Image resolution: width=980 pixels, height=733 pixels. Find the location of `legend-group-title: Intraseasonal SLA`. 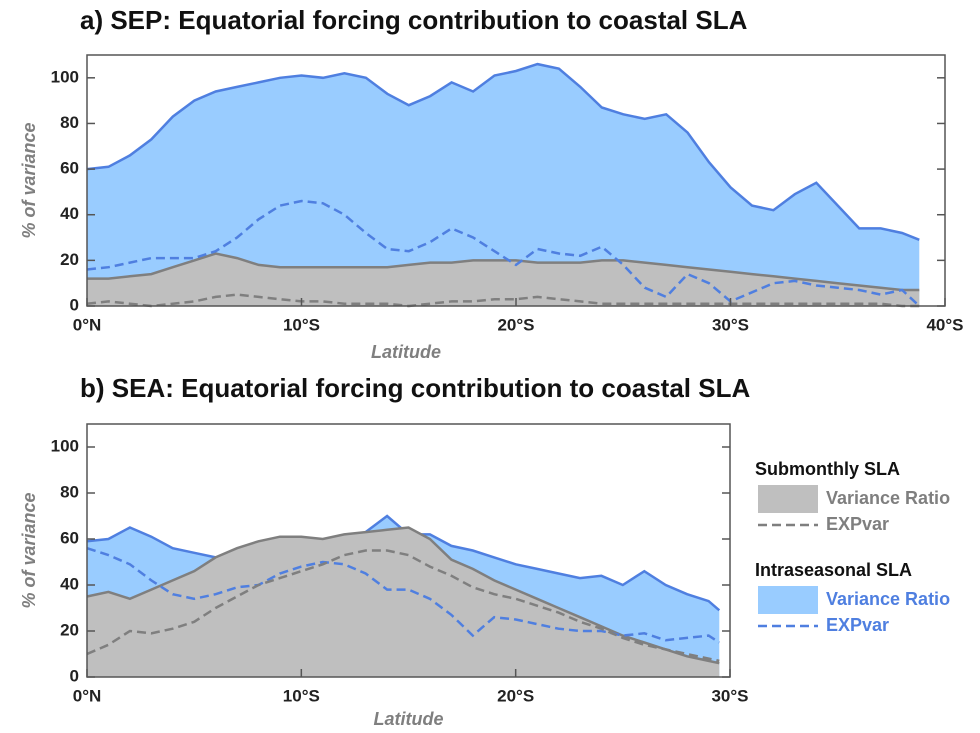

legend-group-title: Intraseasonal SLA is located at coordinates (833, 570).